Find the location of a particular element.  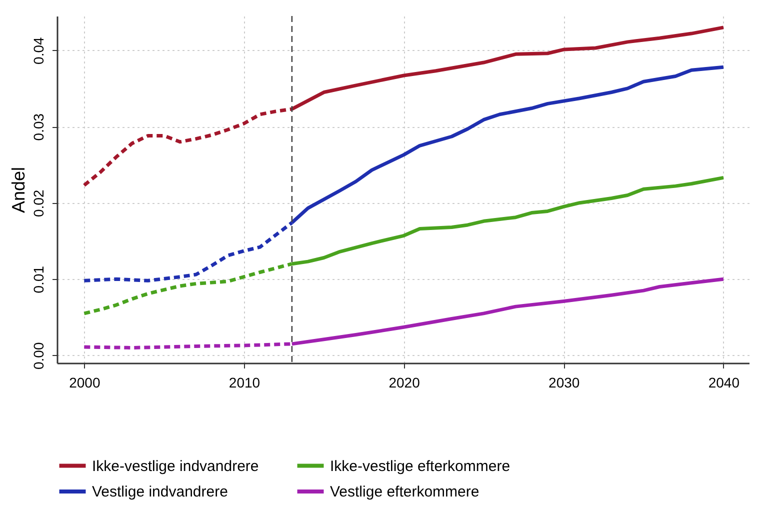

y-tick-label: 0.04 is located at coordinates (38, 50).